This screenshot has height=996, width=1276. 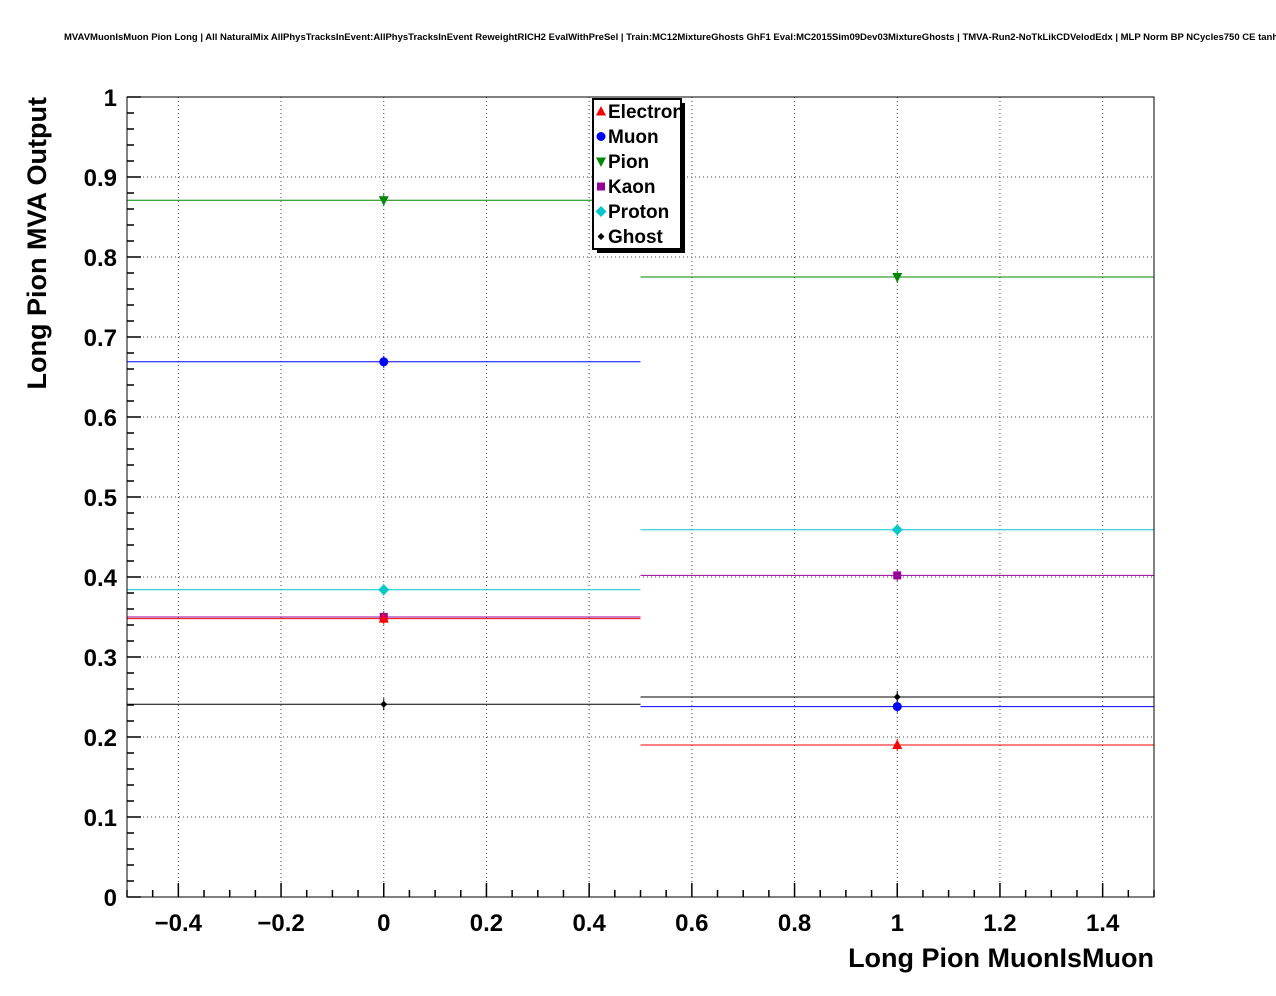 I want to click on x-tick-label: 0.2, so click(x=486, y=923).